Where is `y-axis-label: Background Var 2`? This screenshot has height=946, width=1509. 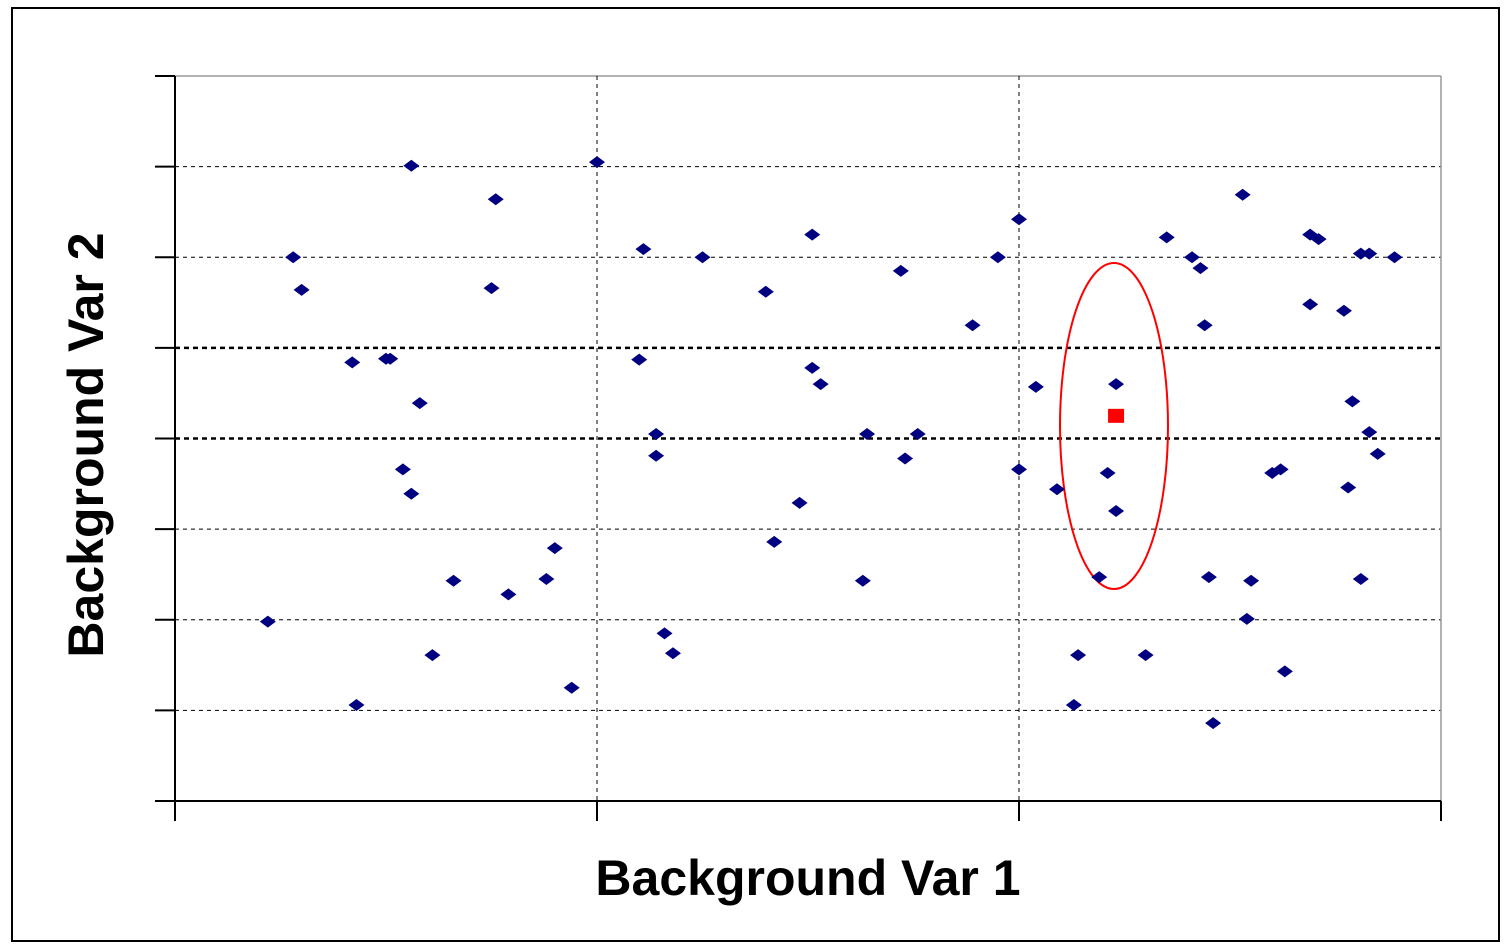
y-axis-label: Background Var 2 is located at coordinates (86, 444).